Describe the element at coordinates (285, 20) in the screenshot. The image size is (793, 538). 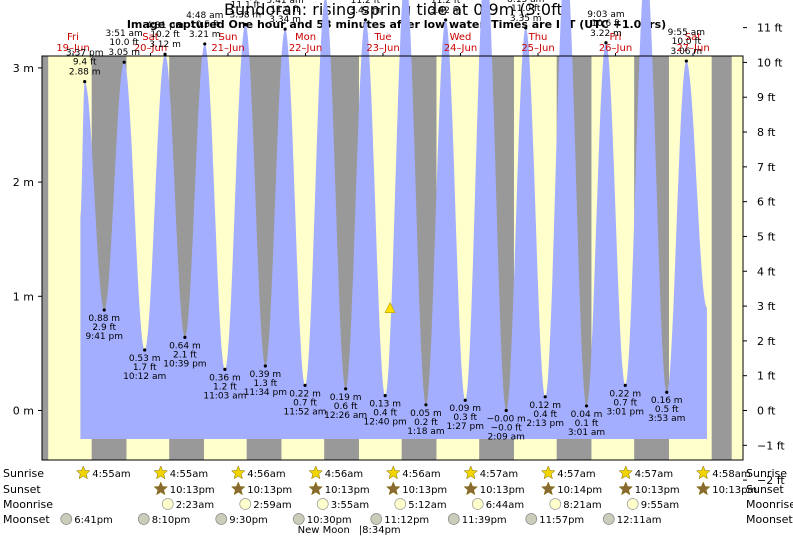
I see `high-tide-metres: 3.34 m` at that location.